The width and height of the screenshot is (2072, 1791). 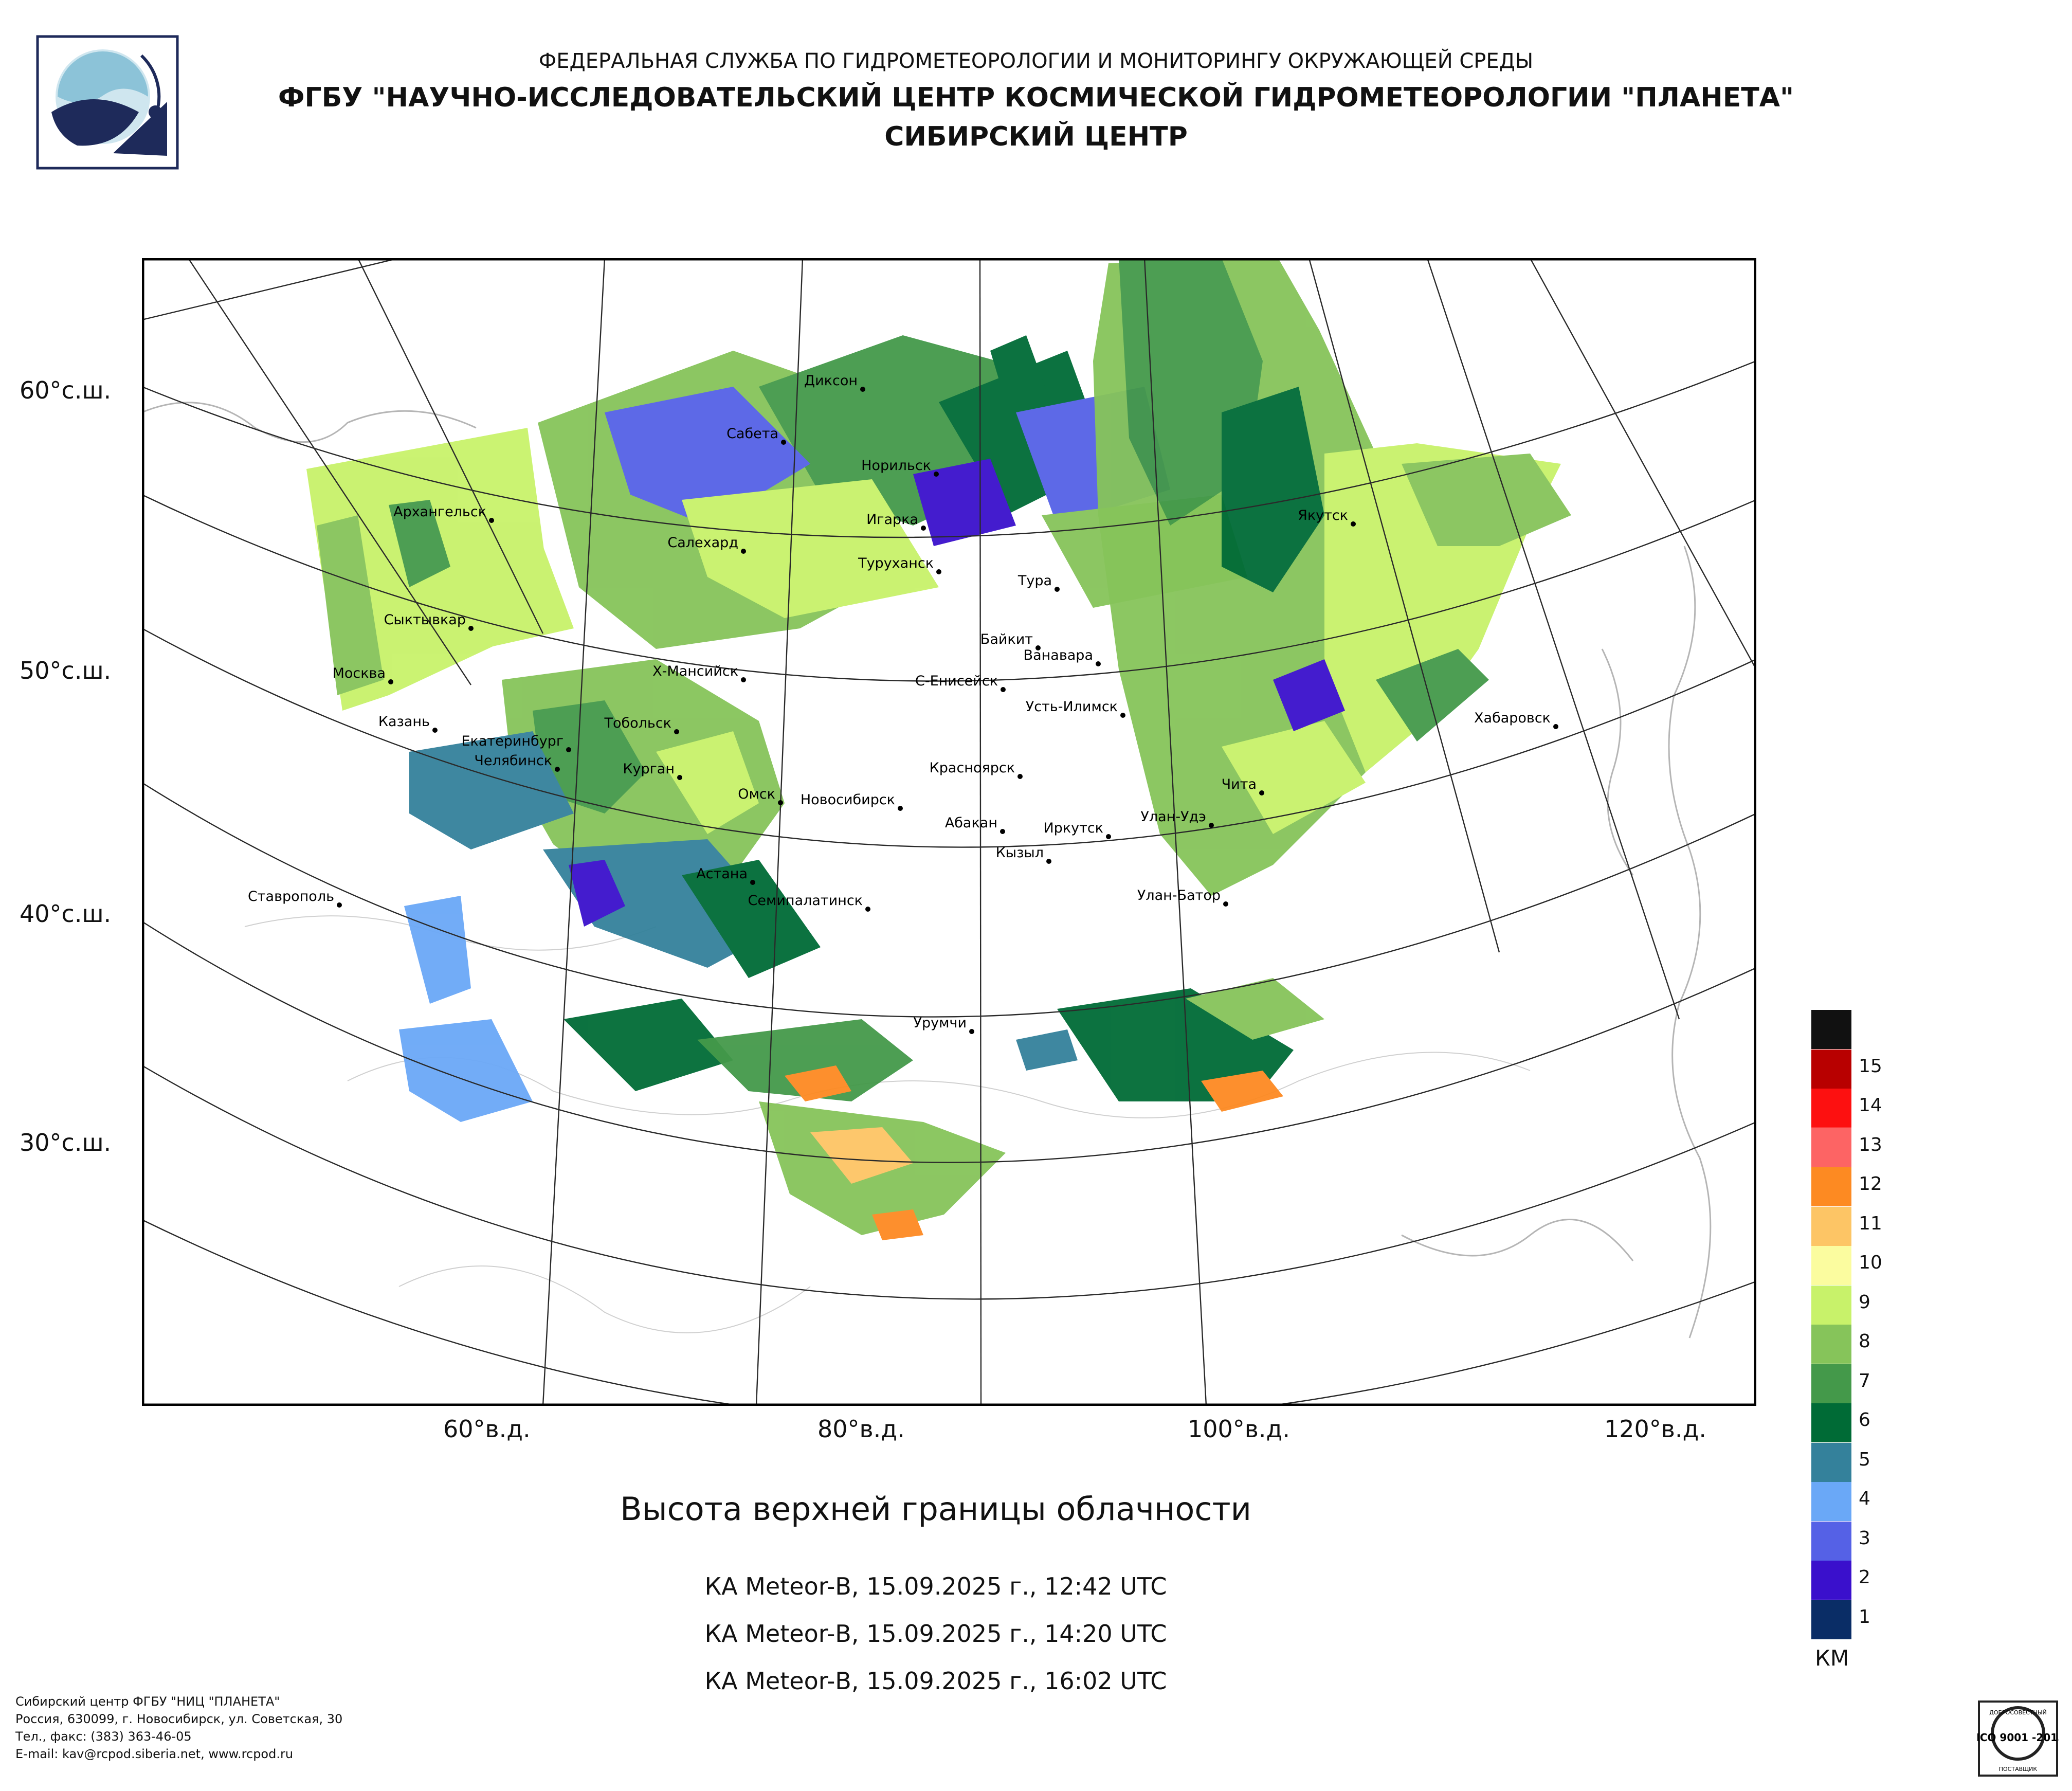 What do you see at coordinates (1870, 1066) in the screenshot?
I see `legend-level-label: 15` at bounding box center [1870, 1066].